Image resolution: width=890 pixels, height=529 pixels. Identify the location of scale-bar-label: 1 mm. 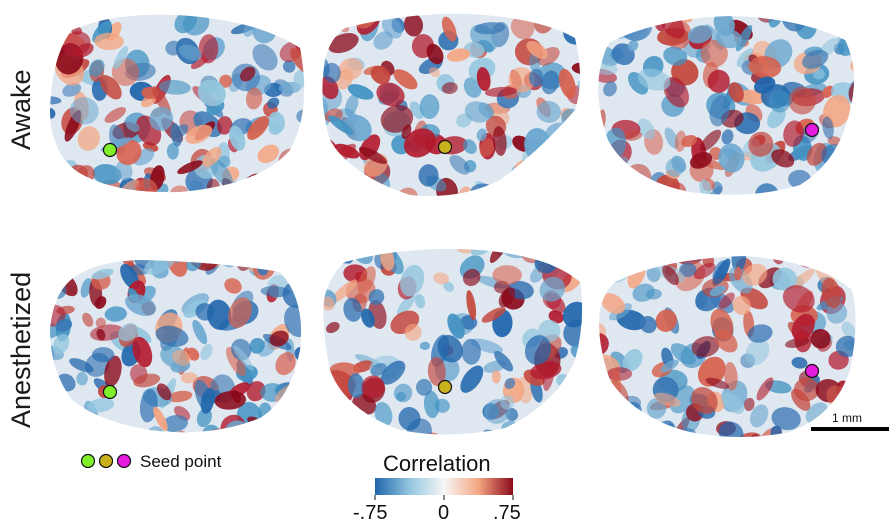
(847, 418).